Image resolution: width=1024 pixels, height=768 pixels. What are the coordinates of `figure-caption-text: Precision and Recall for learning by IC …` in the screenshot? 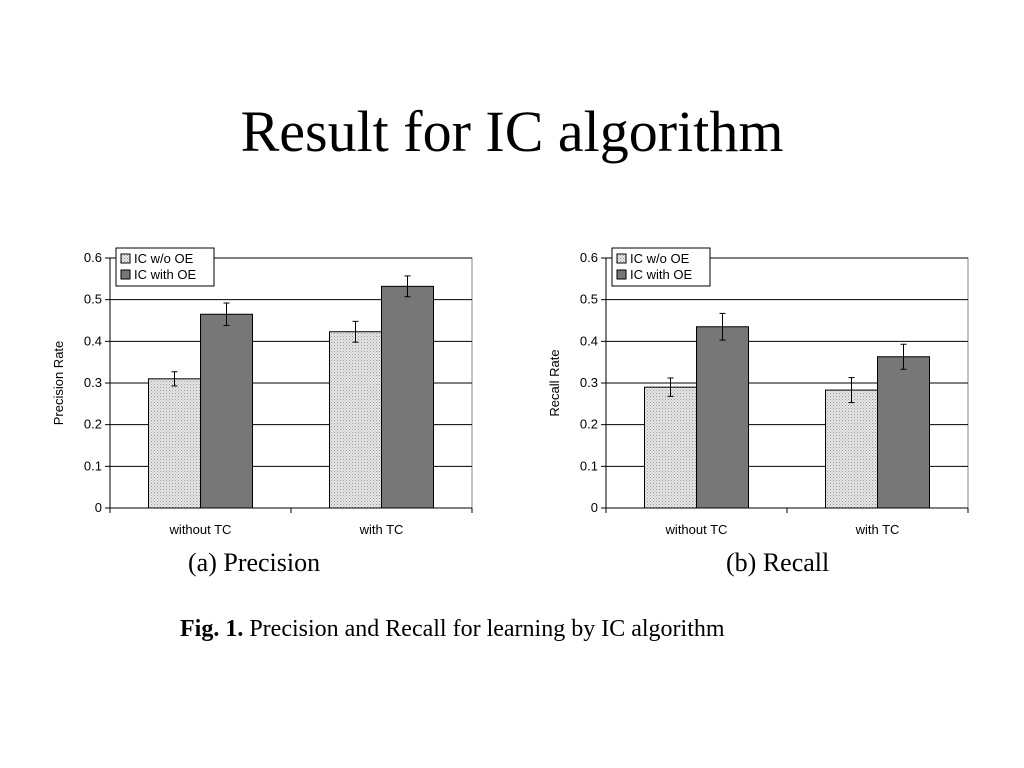 It's located at (484, 629).